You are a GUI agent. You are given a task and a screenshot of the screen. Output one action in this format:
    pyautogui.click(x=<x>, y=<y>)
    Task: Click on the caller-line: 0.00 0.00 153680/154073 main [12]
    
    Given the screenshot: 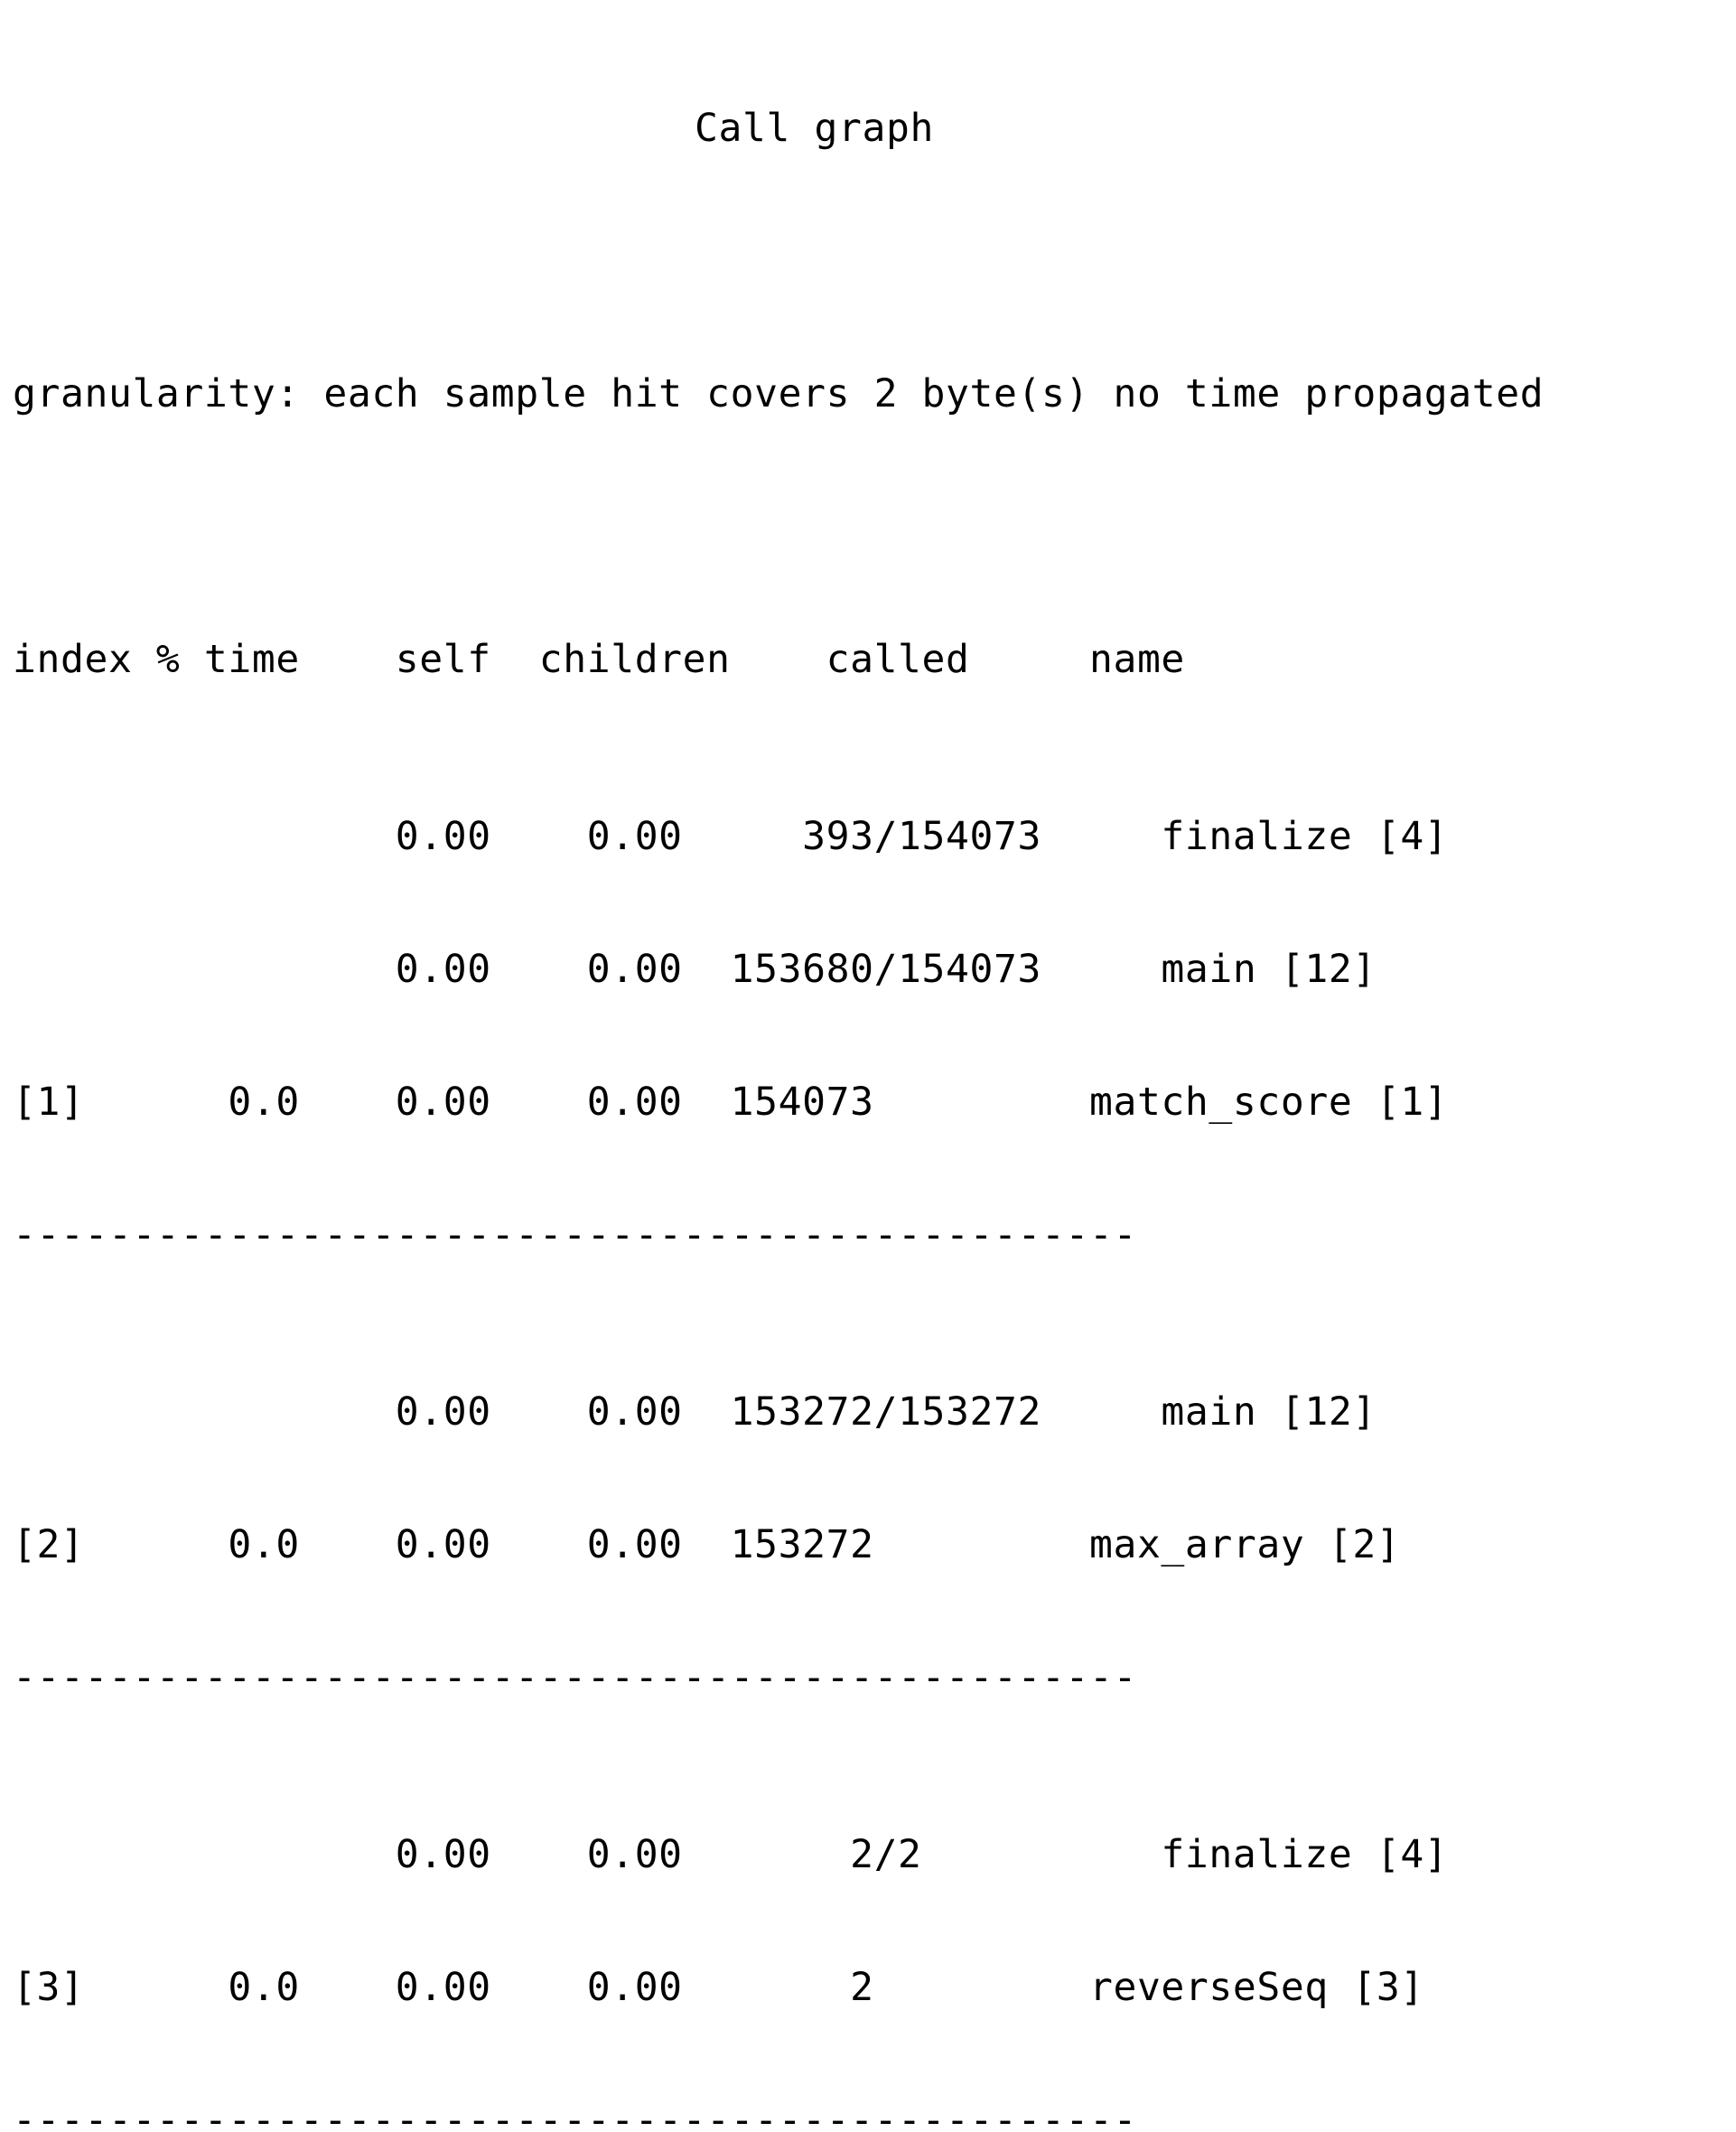 What is the action you would take?
    pyautogui.click(x=695, y=970)
    